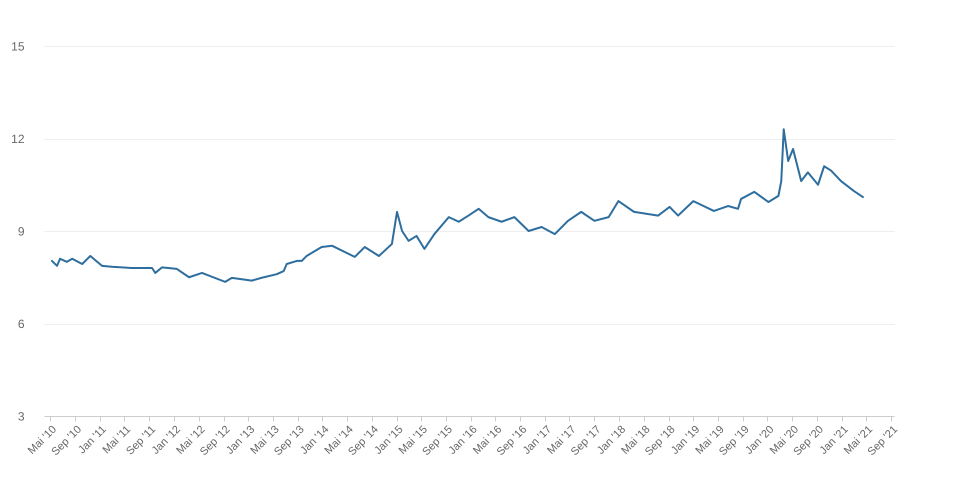 This screenshot has width=960, height=486. Describe the element at coordinates (21, 324) in the screenshot. I see `y-tick-label: 6` at that location.